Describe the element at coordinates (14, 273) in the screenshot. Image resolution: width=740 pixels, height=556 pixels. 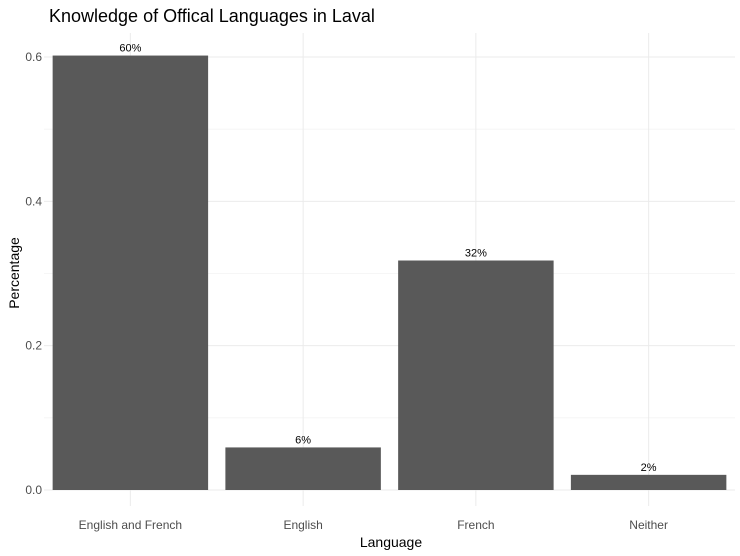
I see `y-axis-title: Percentage` at that location.